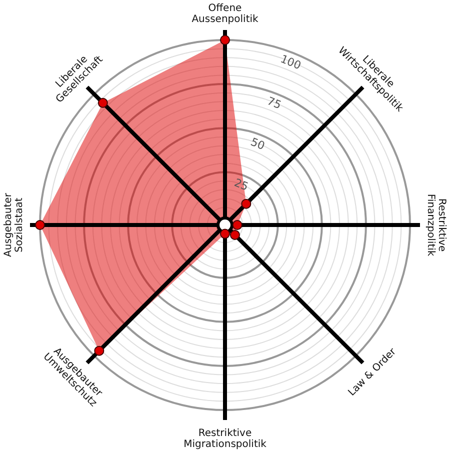 This screenshot has height=470, width=450. Describe the element at coordinates (225, 439) in the screenshot. I see `spoke-label: Restriktive Migrationspolitik` at that location.